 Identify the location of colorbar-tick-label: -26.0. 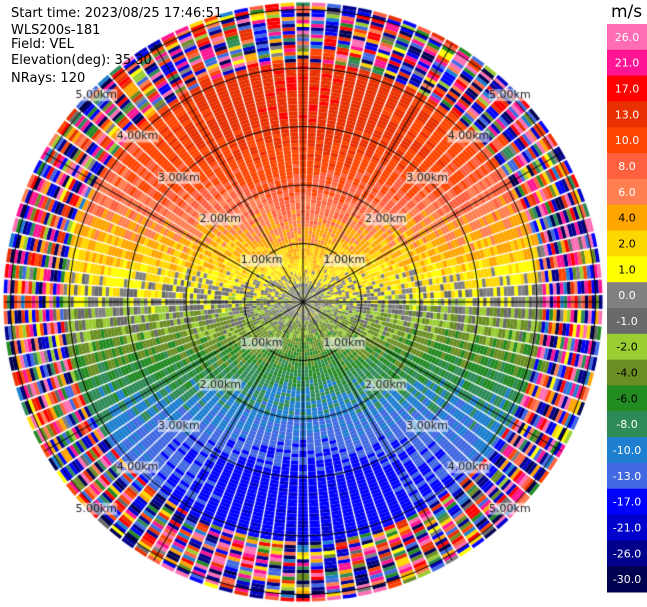
(627, 553).